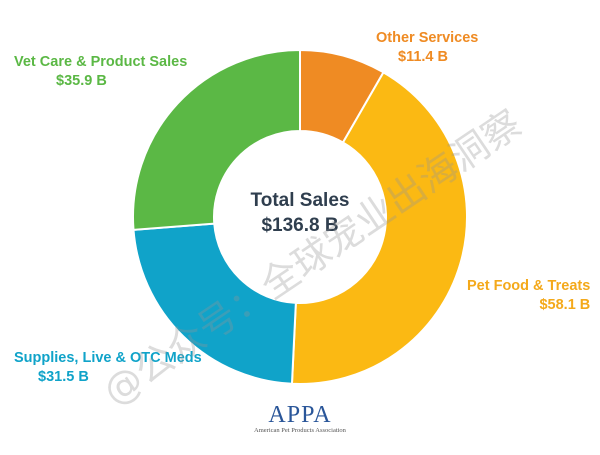  I want to click on appa-logo: APPA American Pet Products Association, so click(300, 419).